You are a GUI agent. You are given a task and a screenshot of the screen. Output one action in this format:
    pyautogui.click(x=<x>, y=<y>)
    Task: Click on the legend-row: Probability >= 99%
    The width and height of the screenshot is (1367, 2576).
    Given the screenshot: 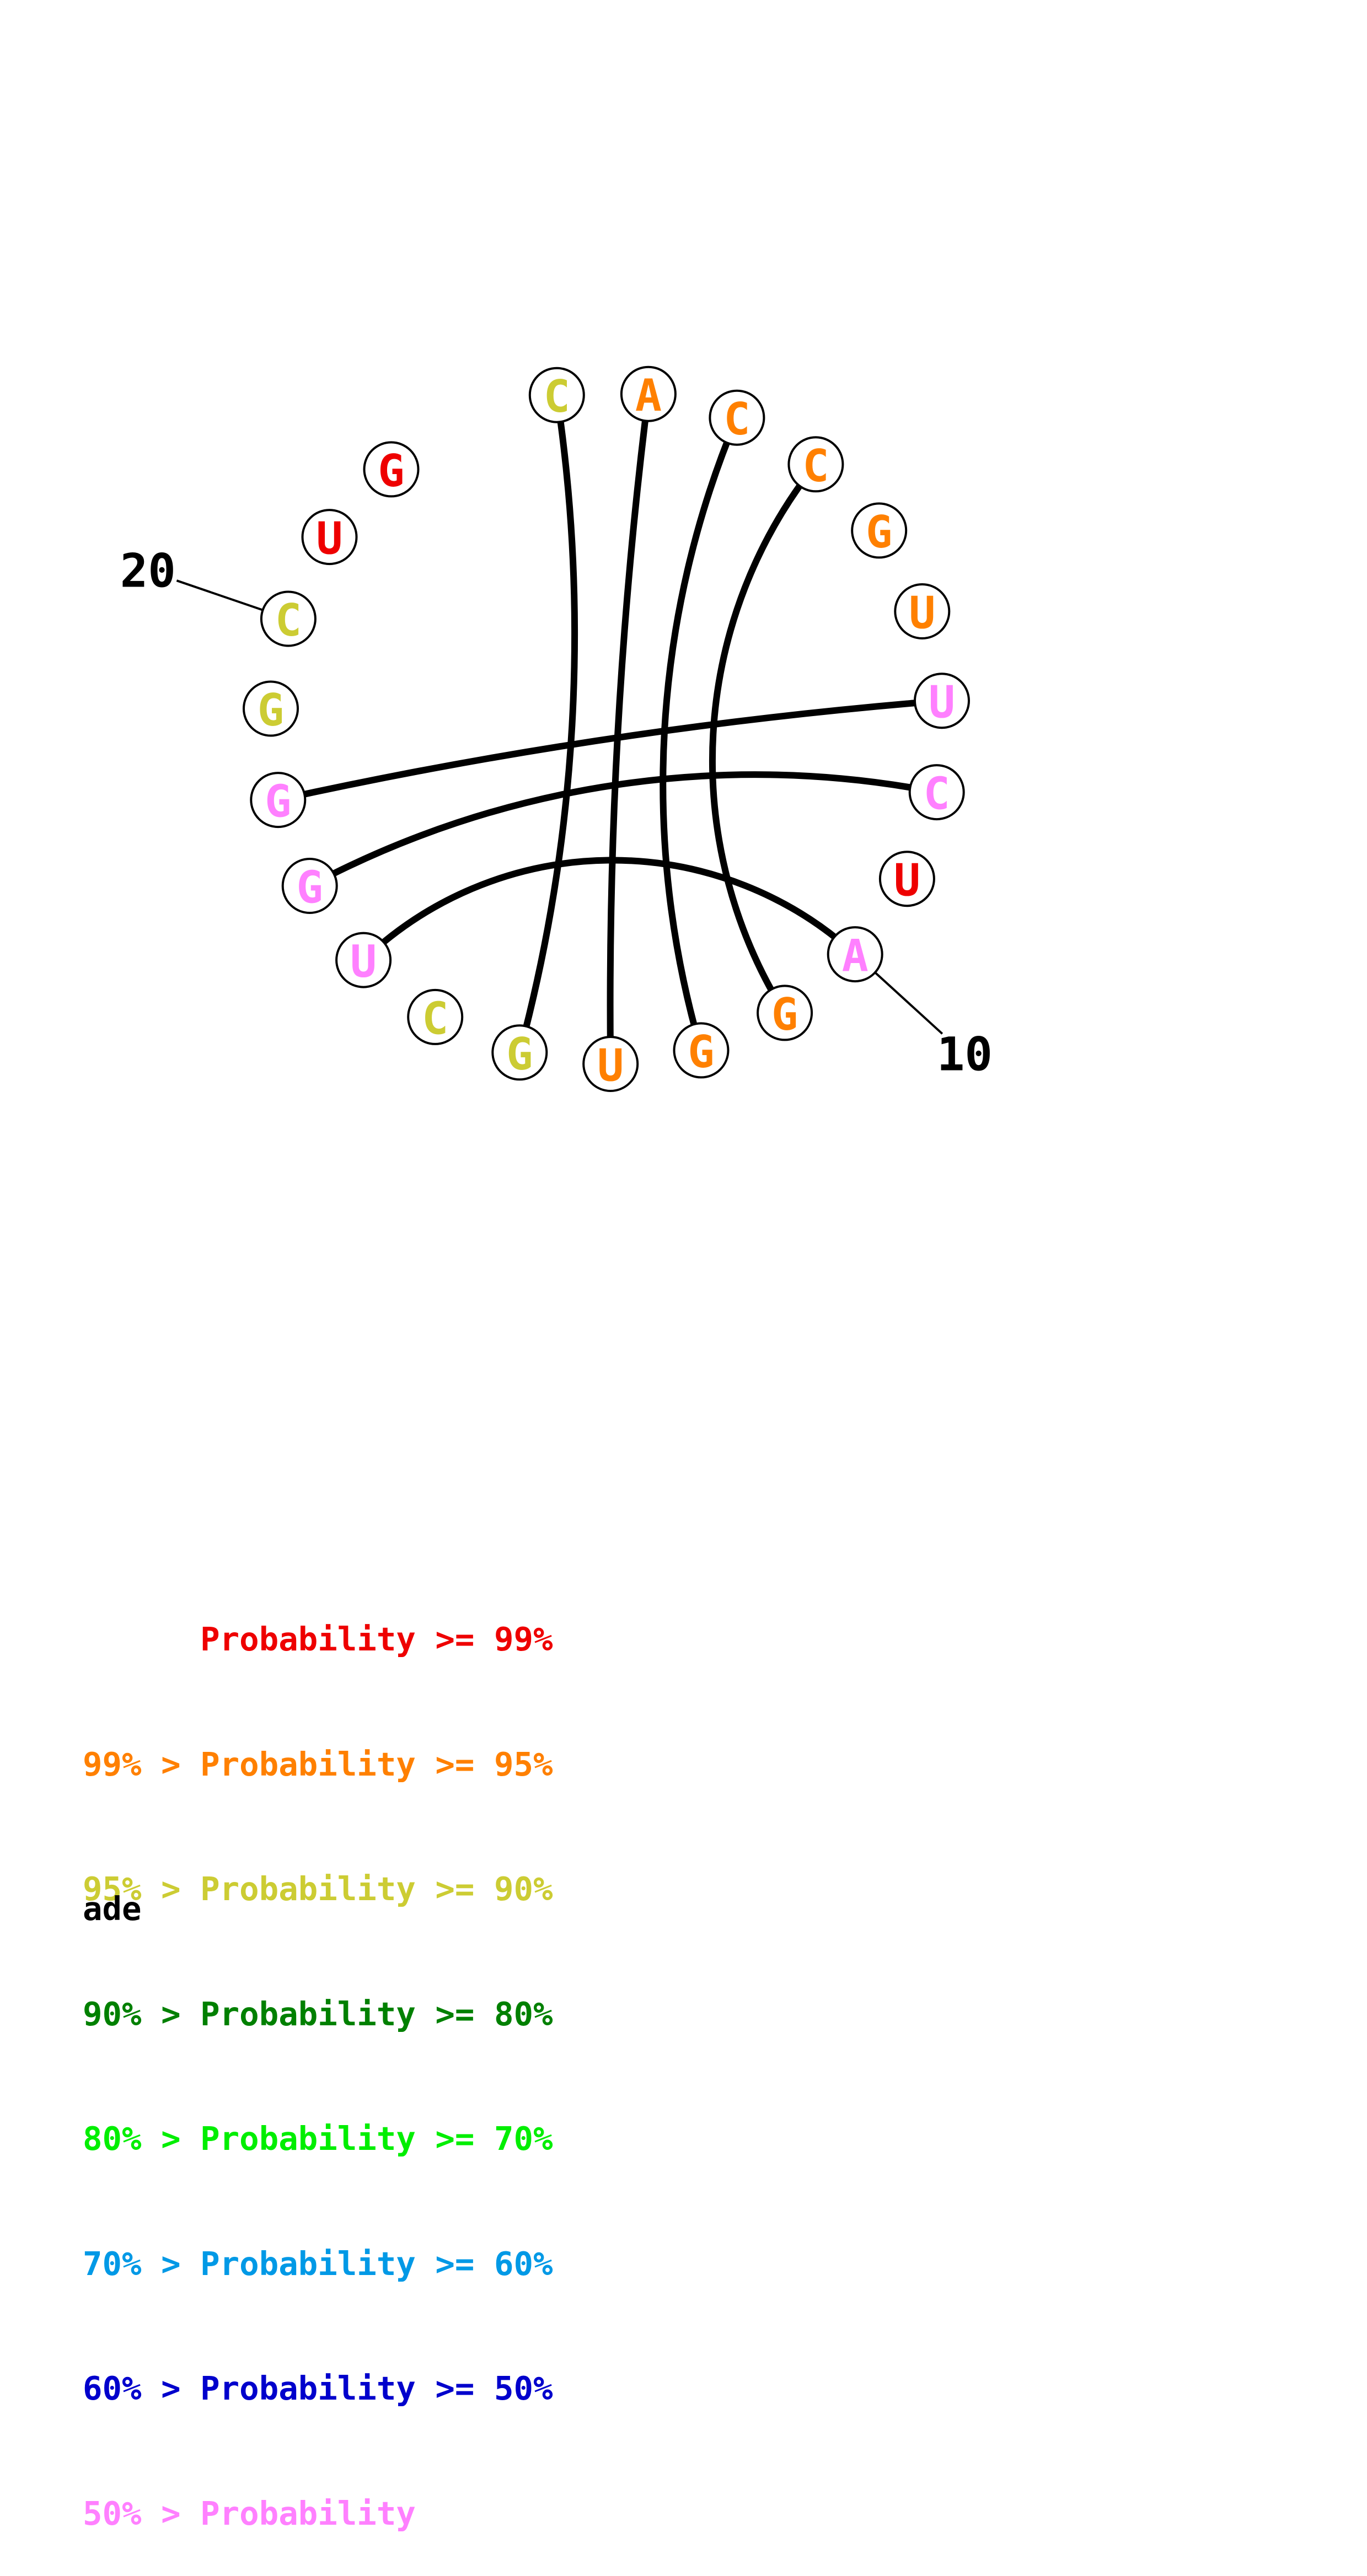 What is the action you would take?
    pyautogui.click(x=318, y=1639)
    